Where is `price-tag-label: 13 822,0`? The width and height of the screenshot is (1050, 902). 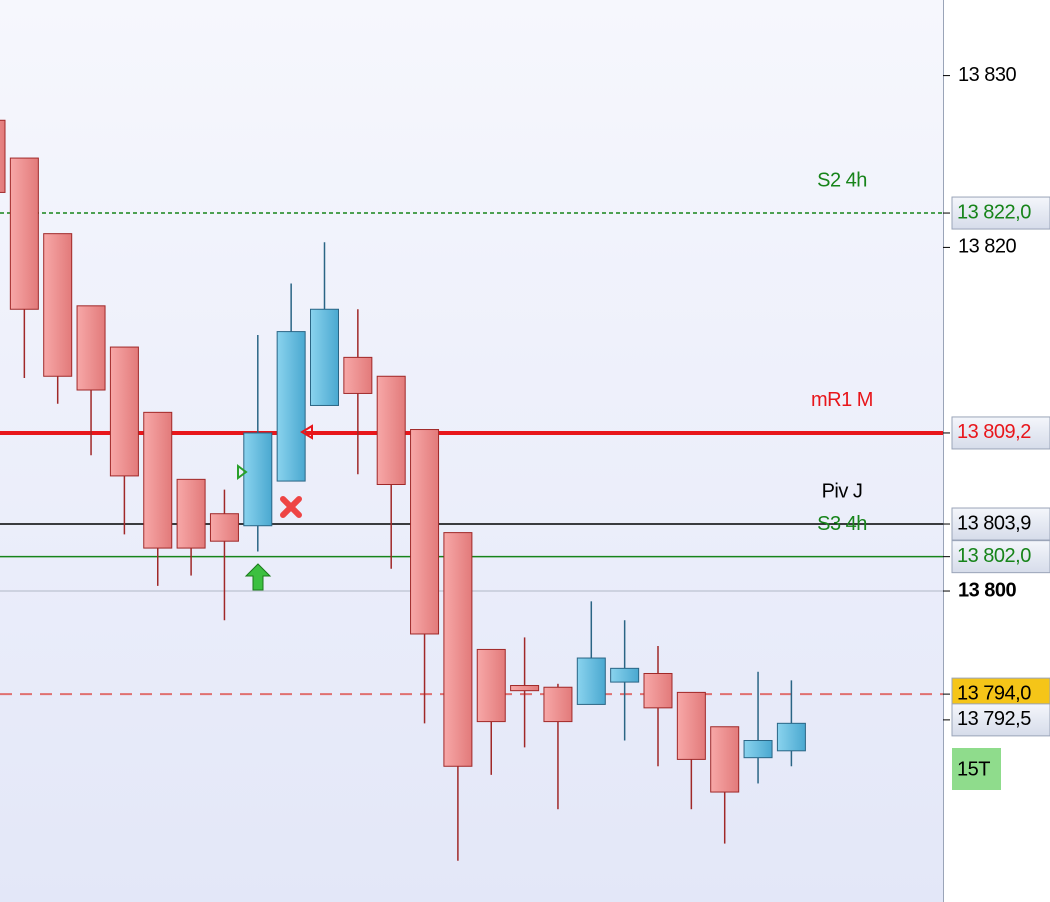 price-tag-label: 13 822,0 is located at coordinates (994, 212).